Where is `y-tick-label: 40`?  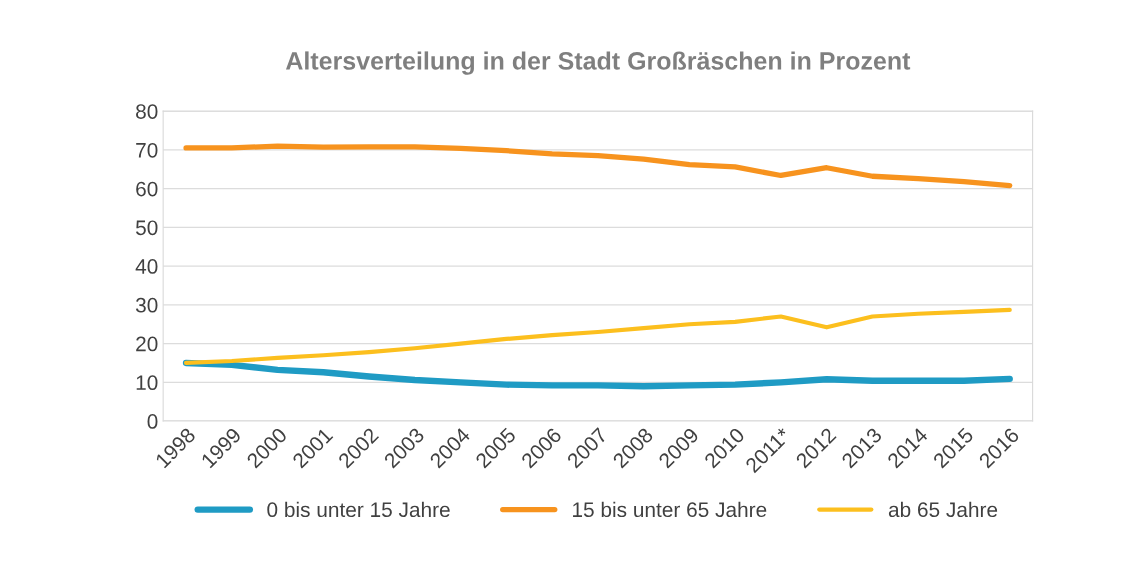 y-tick-label: 40 is located at coordinates (146, 266).